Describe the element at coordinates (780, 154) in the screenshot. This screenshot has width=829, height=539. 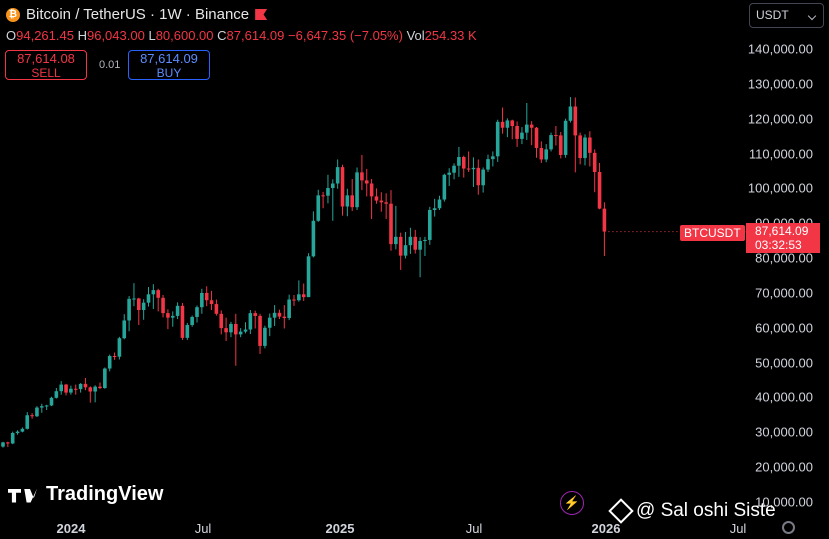
I see `price-axis-label: 110,000.00` at that location.